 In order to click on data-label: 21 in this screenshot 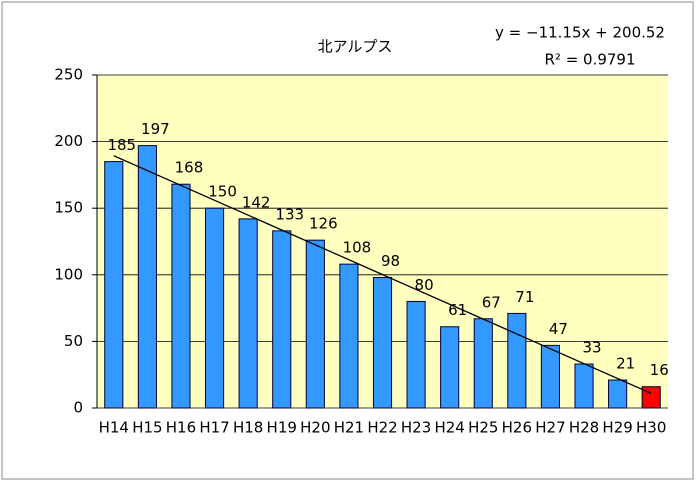, I will do `click(625, 364)`.